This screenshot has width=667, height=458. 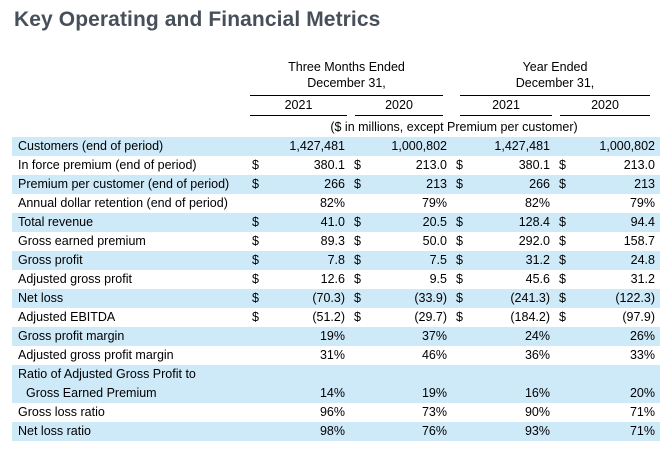 What do you see at coordinates (419, 146) in the screenshot?
I see `cell-value: 1,000,802` at bounding box center [419, 146].